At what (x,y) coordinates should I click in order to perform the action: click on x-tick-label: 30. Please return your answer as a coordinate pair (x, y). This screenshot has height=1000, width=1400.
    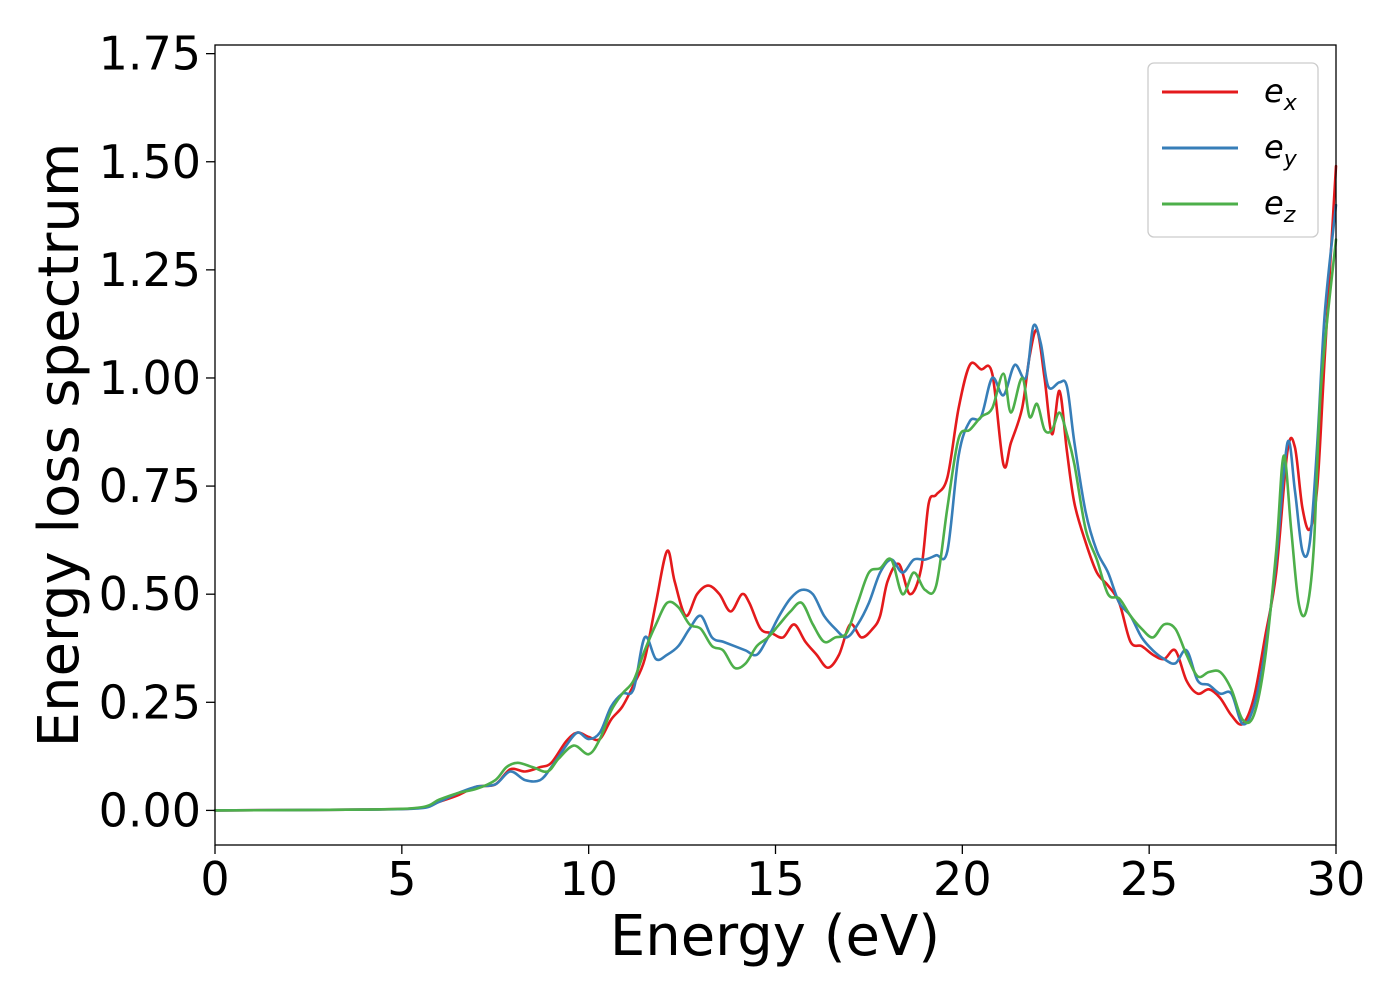
    Looking at the image, I should click on (1336, 879).